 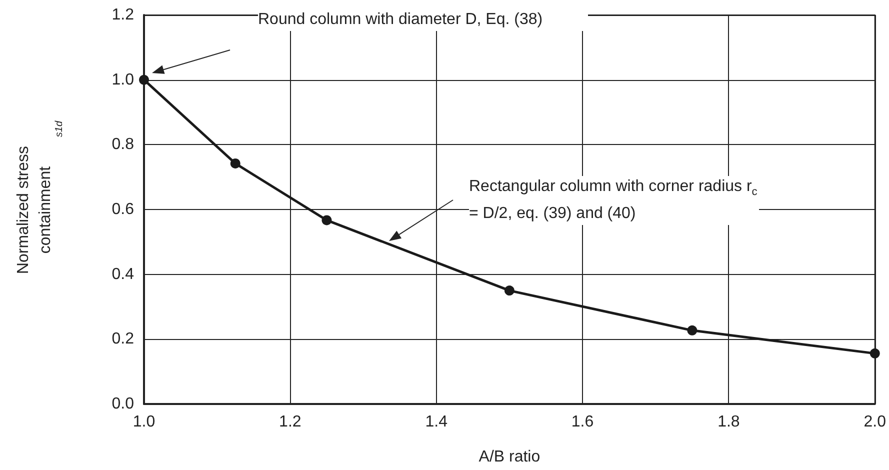 What do you see at coordinates (123, 79) in the screenshot?
I see `y-tick-label: 1.0` at bounding box center [123, 79].